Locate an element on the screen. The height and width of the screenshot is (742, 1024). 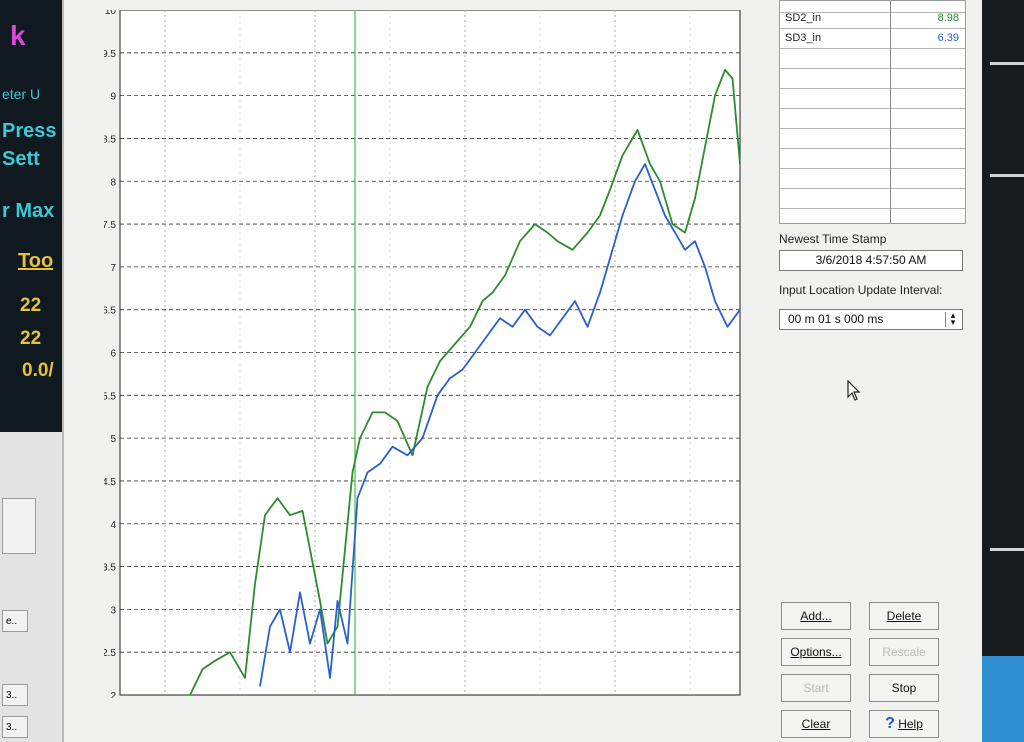
legend-name: SD3_in is located at coordinates (803, 38).